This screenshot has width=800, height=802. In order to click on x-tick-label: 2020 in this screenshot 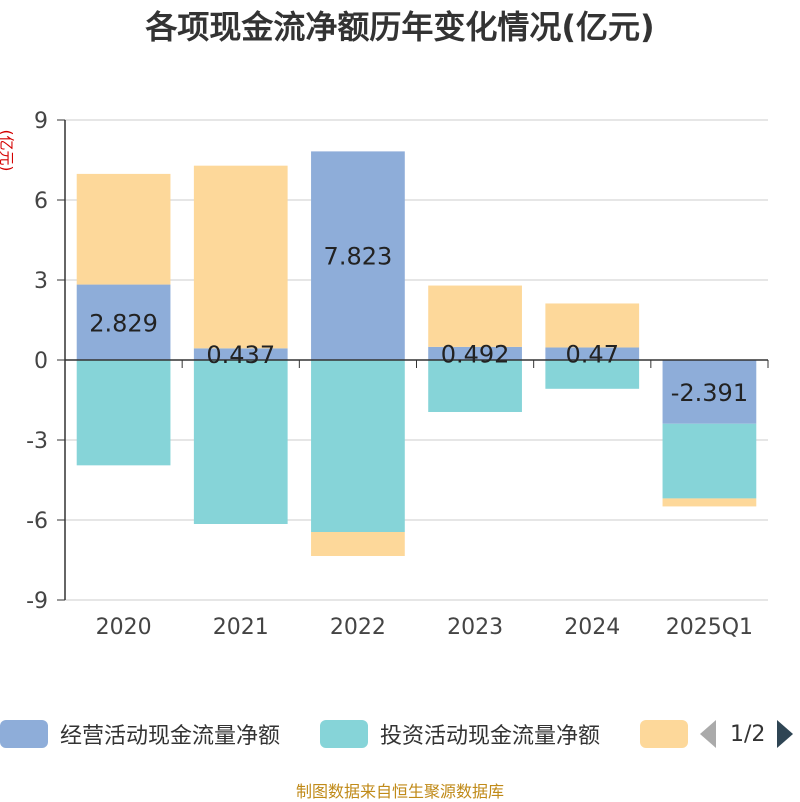, I will do `click(124, 627)`.